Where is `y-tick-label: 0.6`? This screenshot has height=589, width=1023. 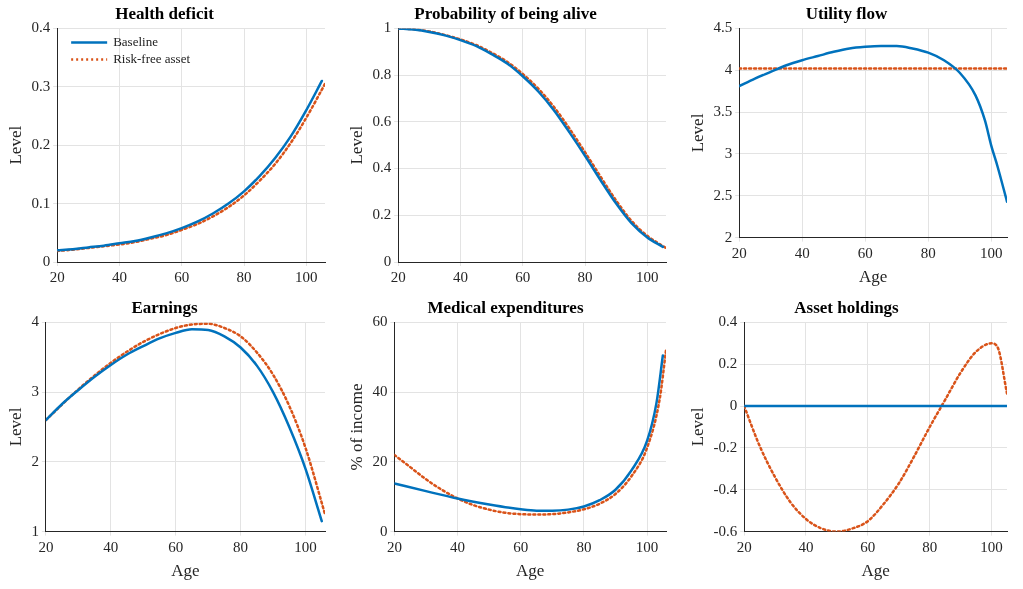 y-tick-label: 0.6 is located at coordinates (382, 120).